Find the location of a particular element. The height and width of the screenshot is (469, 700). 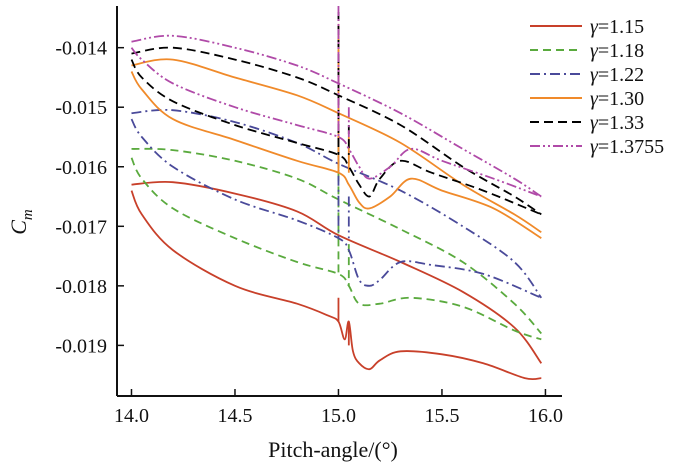

x-tick-label: 16.0 is located at coordinates (545, 416).